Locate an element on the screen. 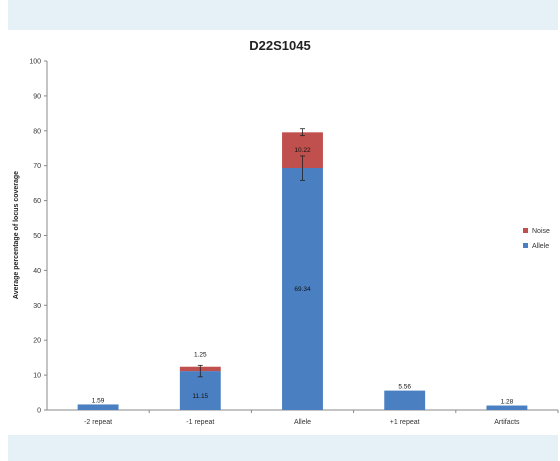 This screenshot has width=560, height=461. data-label: 10.22 is located at coordinates (302, 150).